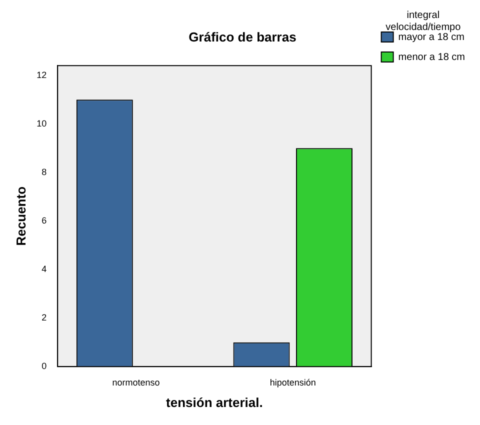 Image resolution: width=480 pixels, height=425 pixels. I want to click on x-tick-label: normotenso, so click(136, 382).